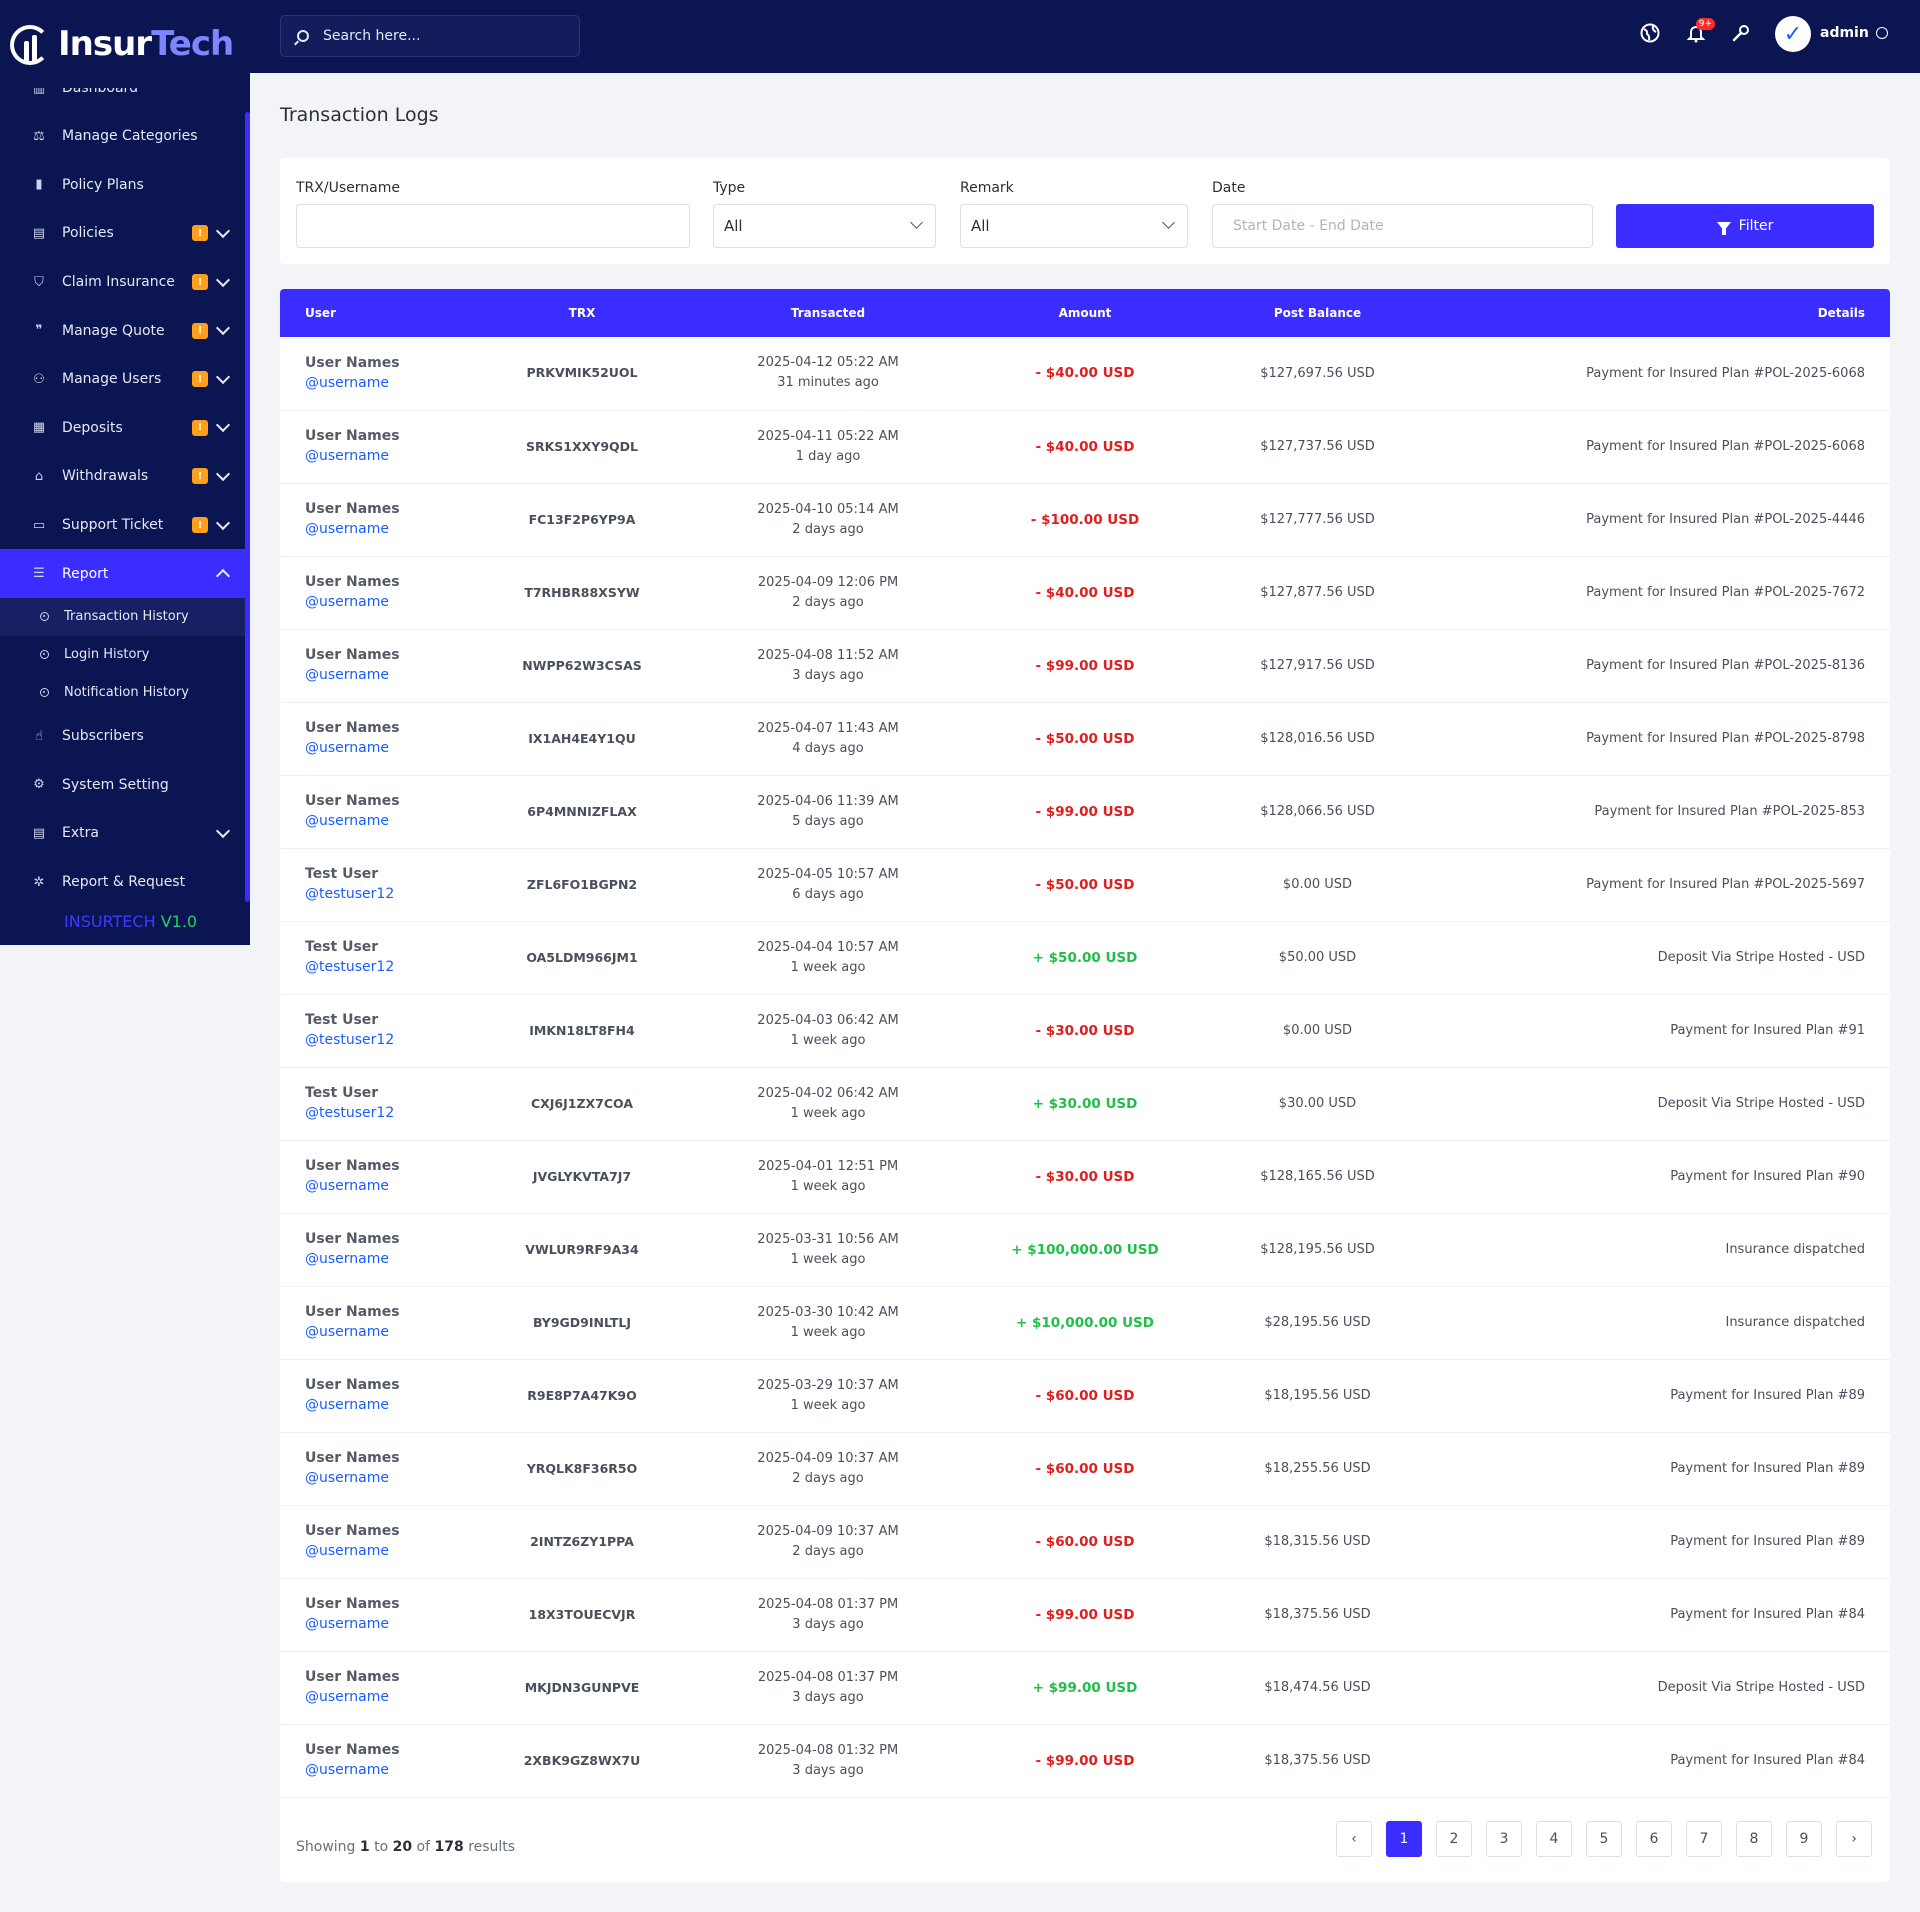 The image size is (1920, 1912). I want to click on sidebar-item-manage-quote: ❞ Manage Quote!, so click(125, 330).